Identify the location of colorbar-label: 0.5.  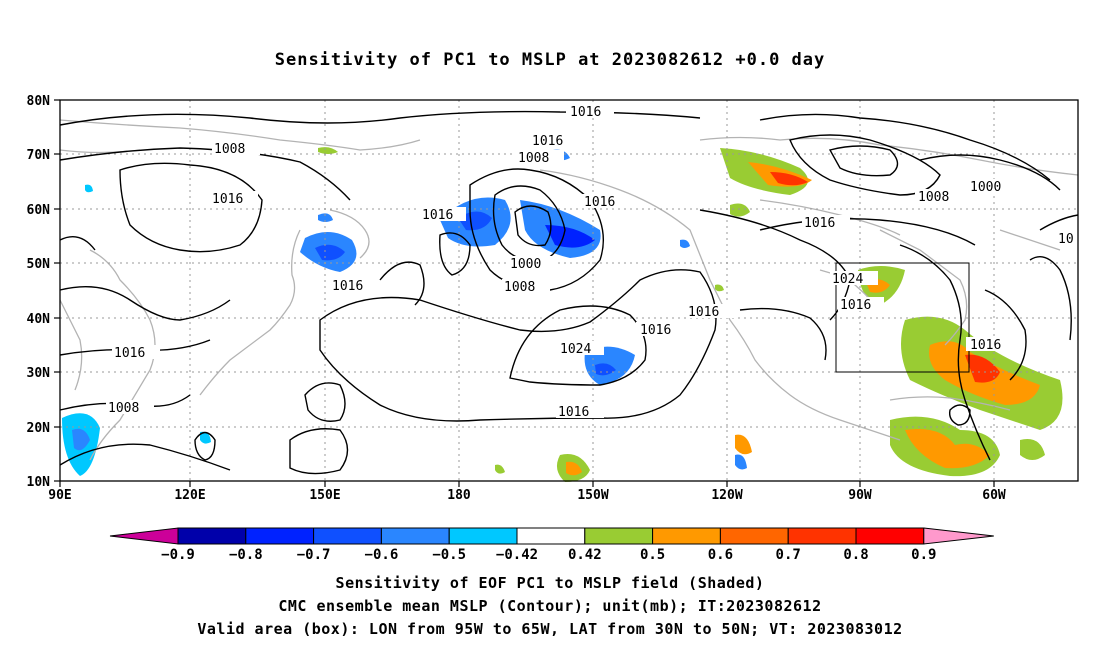
(652, 555).